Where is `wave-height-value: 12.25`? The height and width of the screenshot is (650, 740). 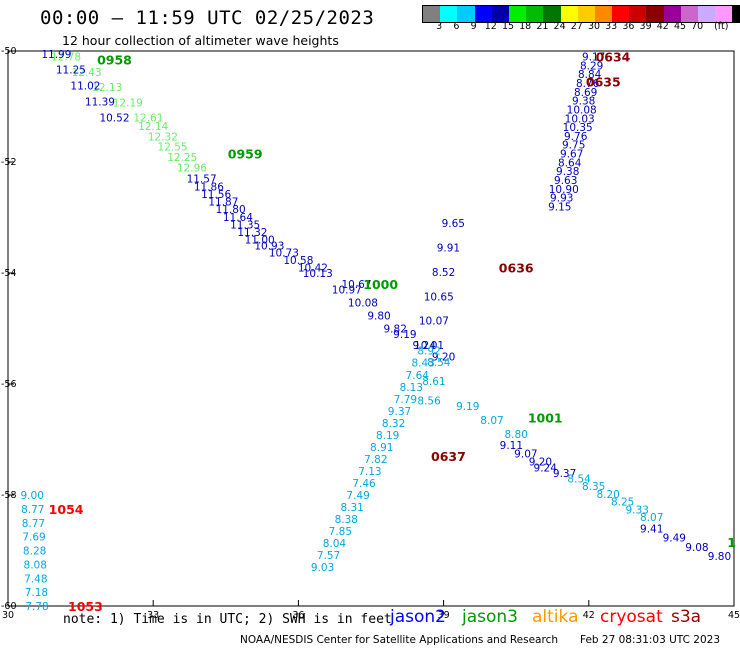
wave-height-value: 12.25 is located at coordinates (182, 158).